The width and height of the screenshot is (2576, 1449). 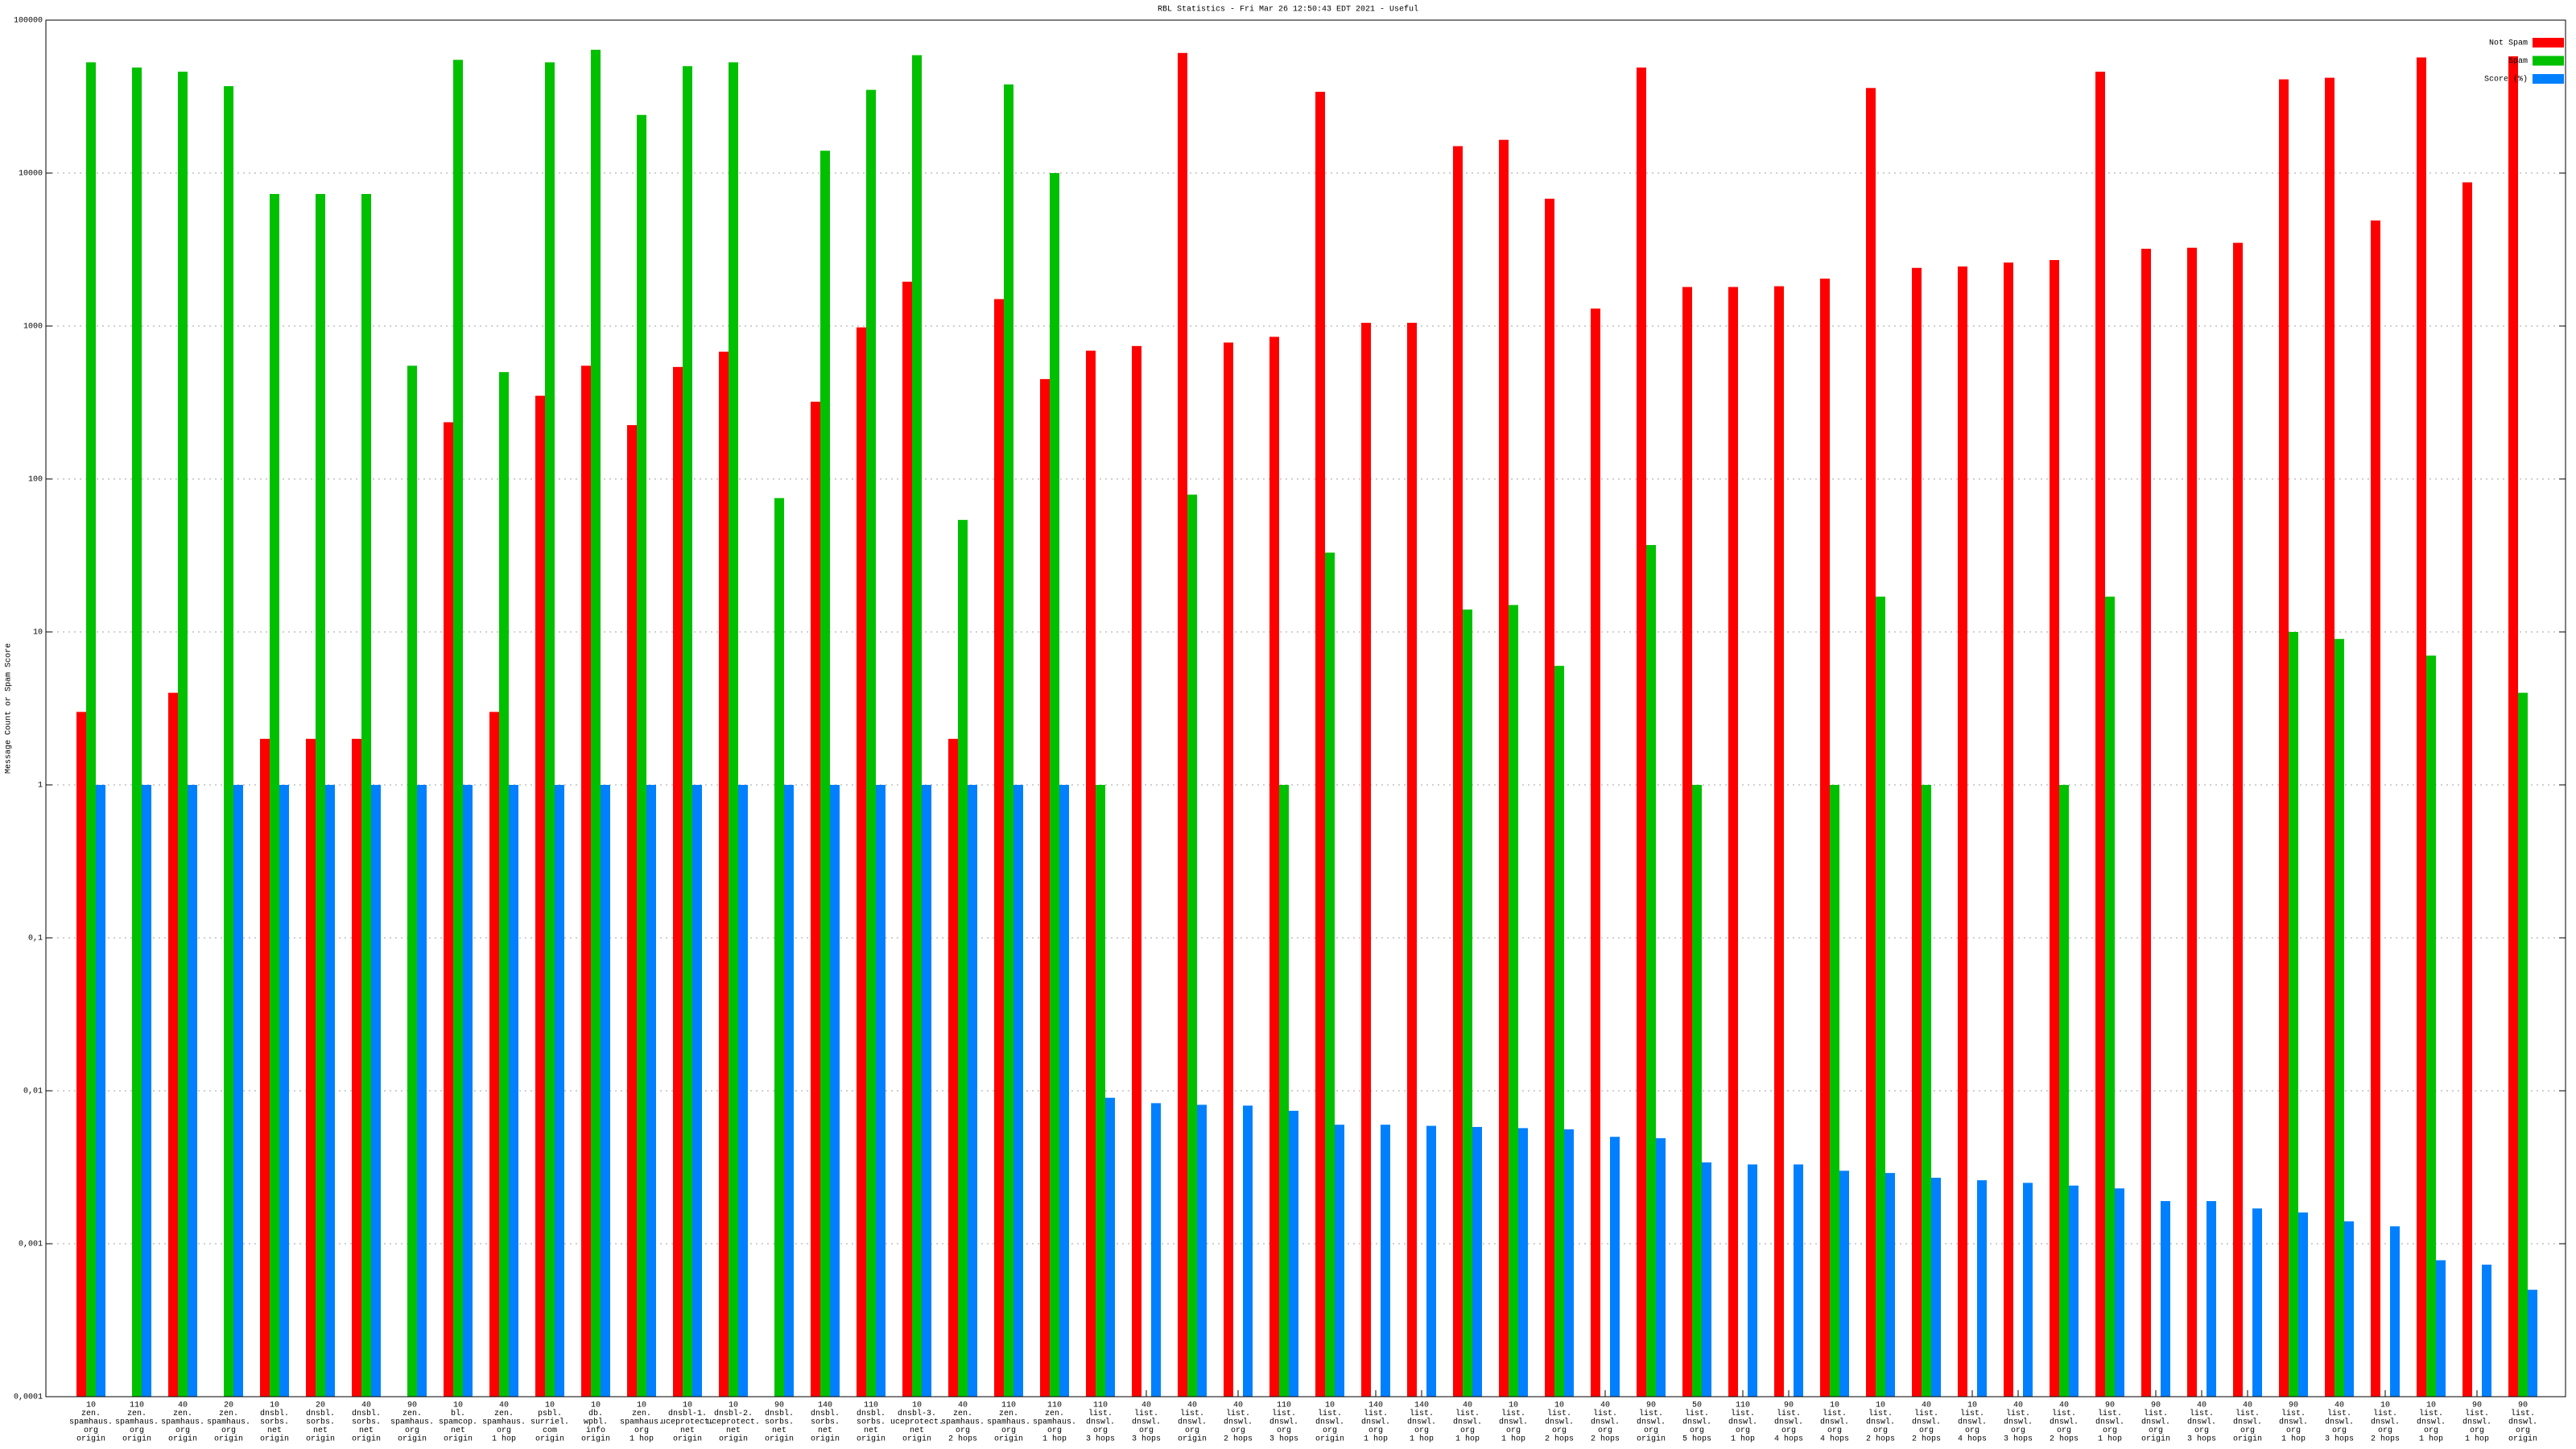 What do you see at coordinates (917, 1413) in the screenshot?
I see `x-tick-label: dnsbl-3.` at bounding box center [917, 1413].